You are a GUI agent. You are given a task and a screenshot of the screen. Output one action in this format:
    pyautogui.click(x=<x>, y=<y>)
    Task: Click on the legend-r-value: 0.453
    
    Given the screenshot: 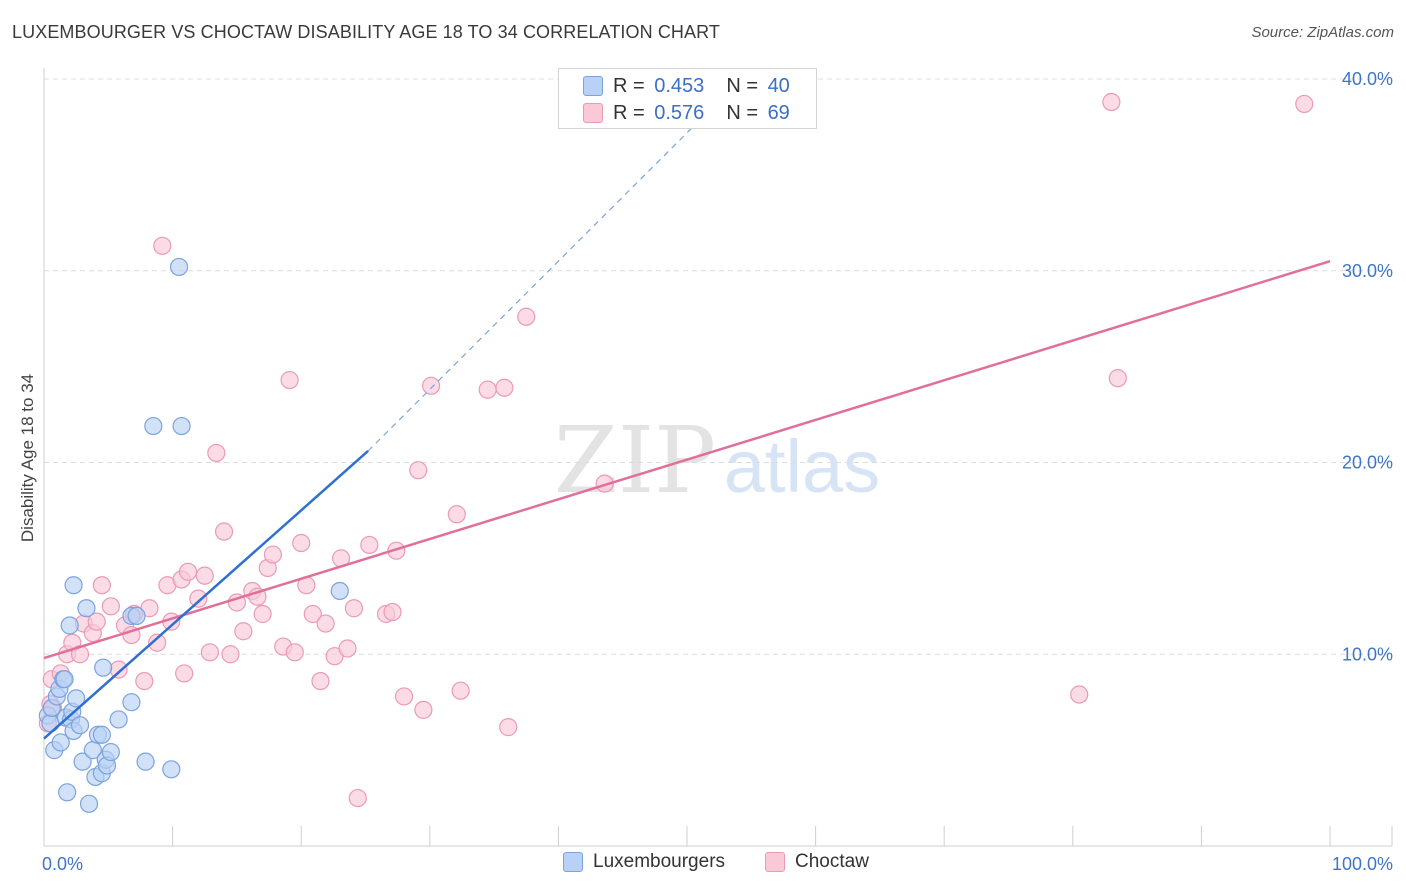 What is the action you would take?
    pyautogui.click(x=679, y=85)
    